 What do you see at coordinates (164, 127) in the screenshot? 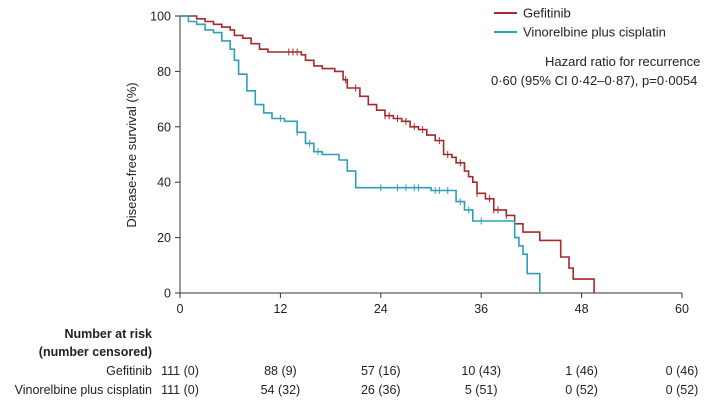
I see `y-tick-label: 60` at bounding box center [164, 127].